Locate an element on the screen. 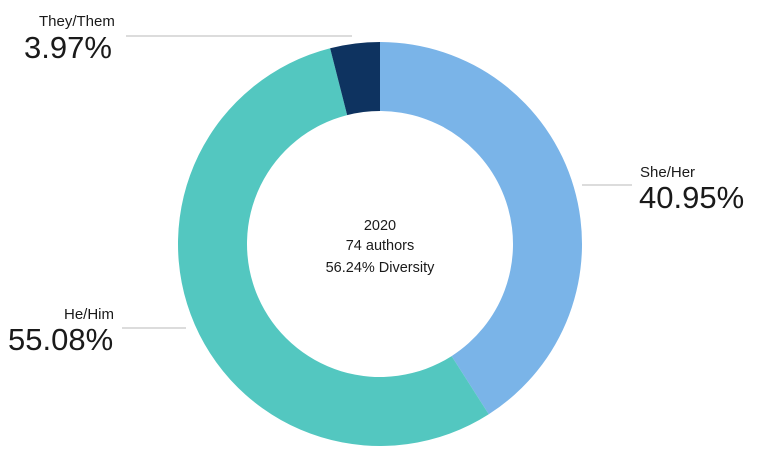 The width and height of the screenshot is (760, 464). slice-value-they-them: 3.97% is located at coordinates (68, 47).